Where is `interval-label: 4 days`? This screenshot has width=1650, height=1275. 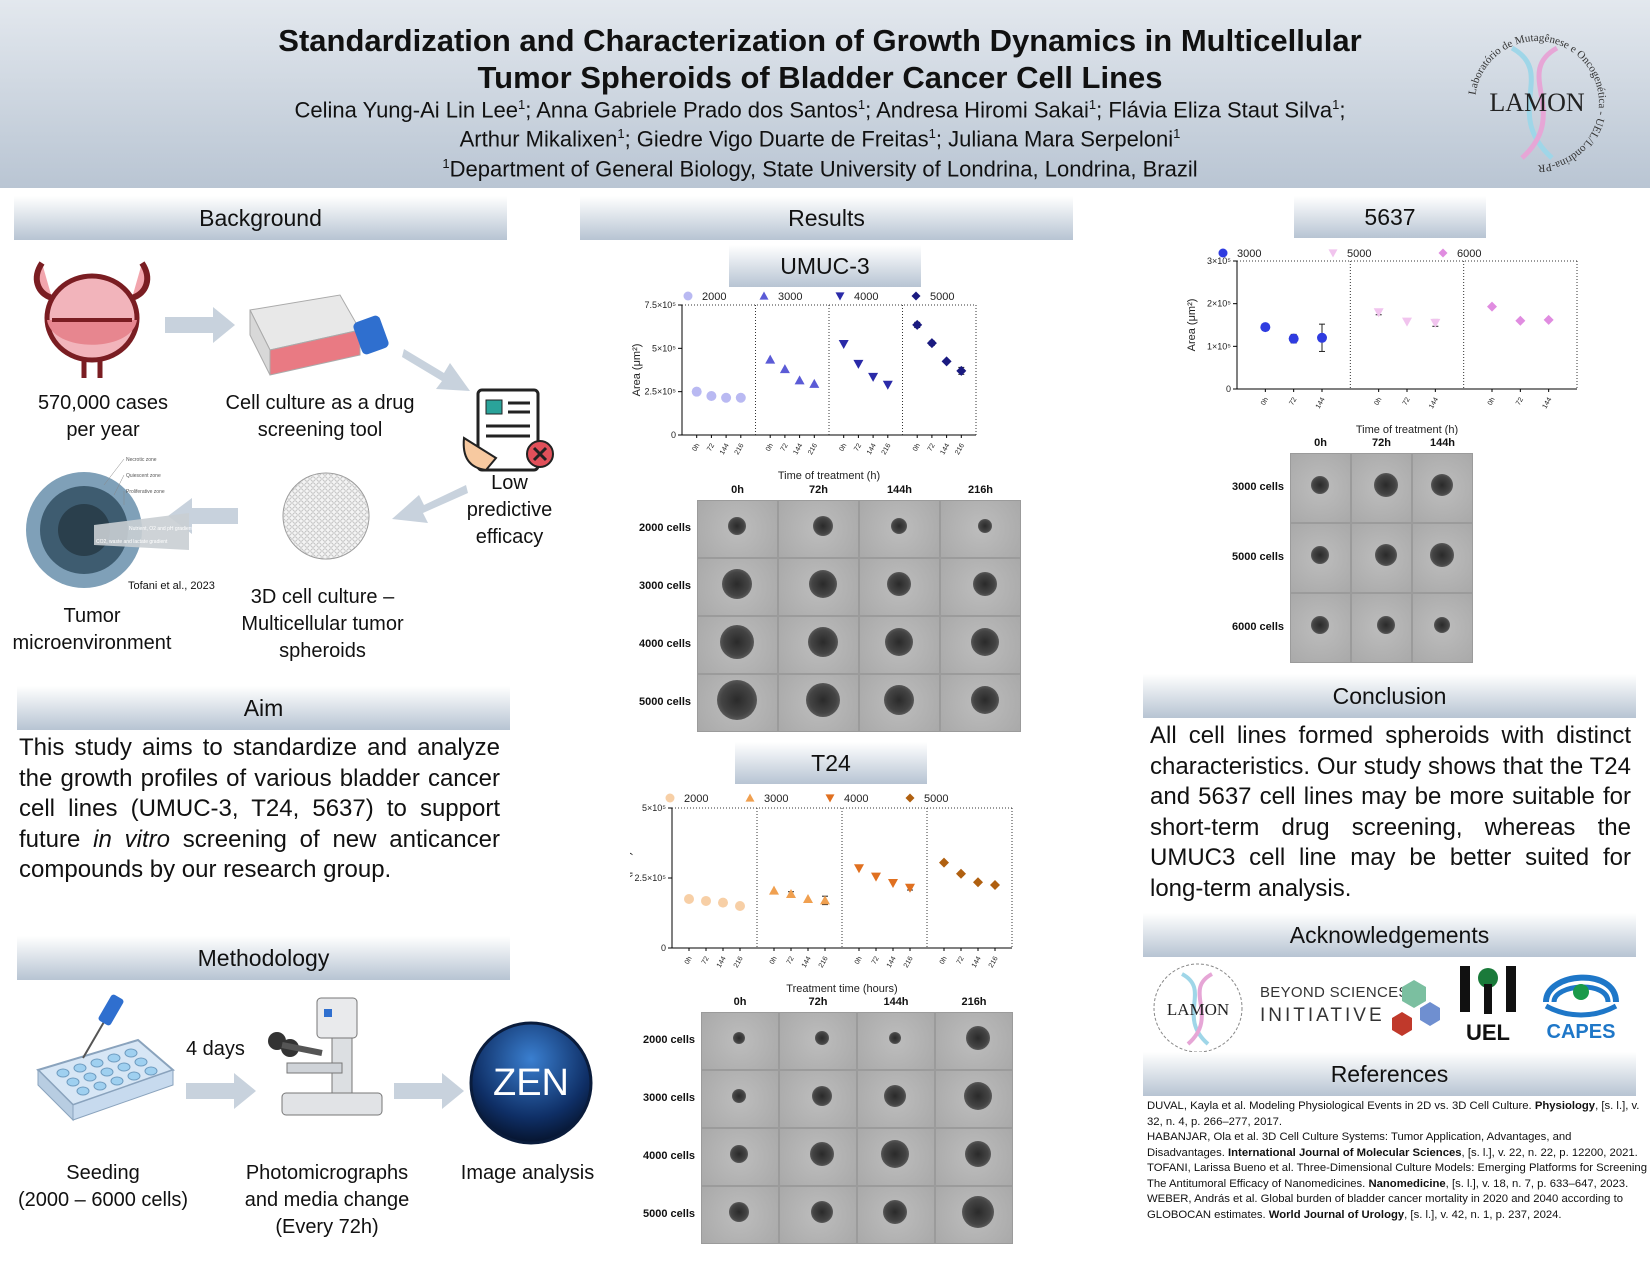 interval-label: 4 days is located at coordinates (215, 1049).